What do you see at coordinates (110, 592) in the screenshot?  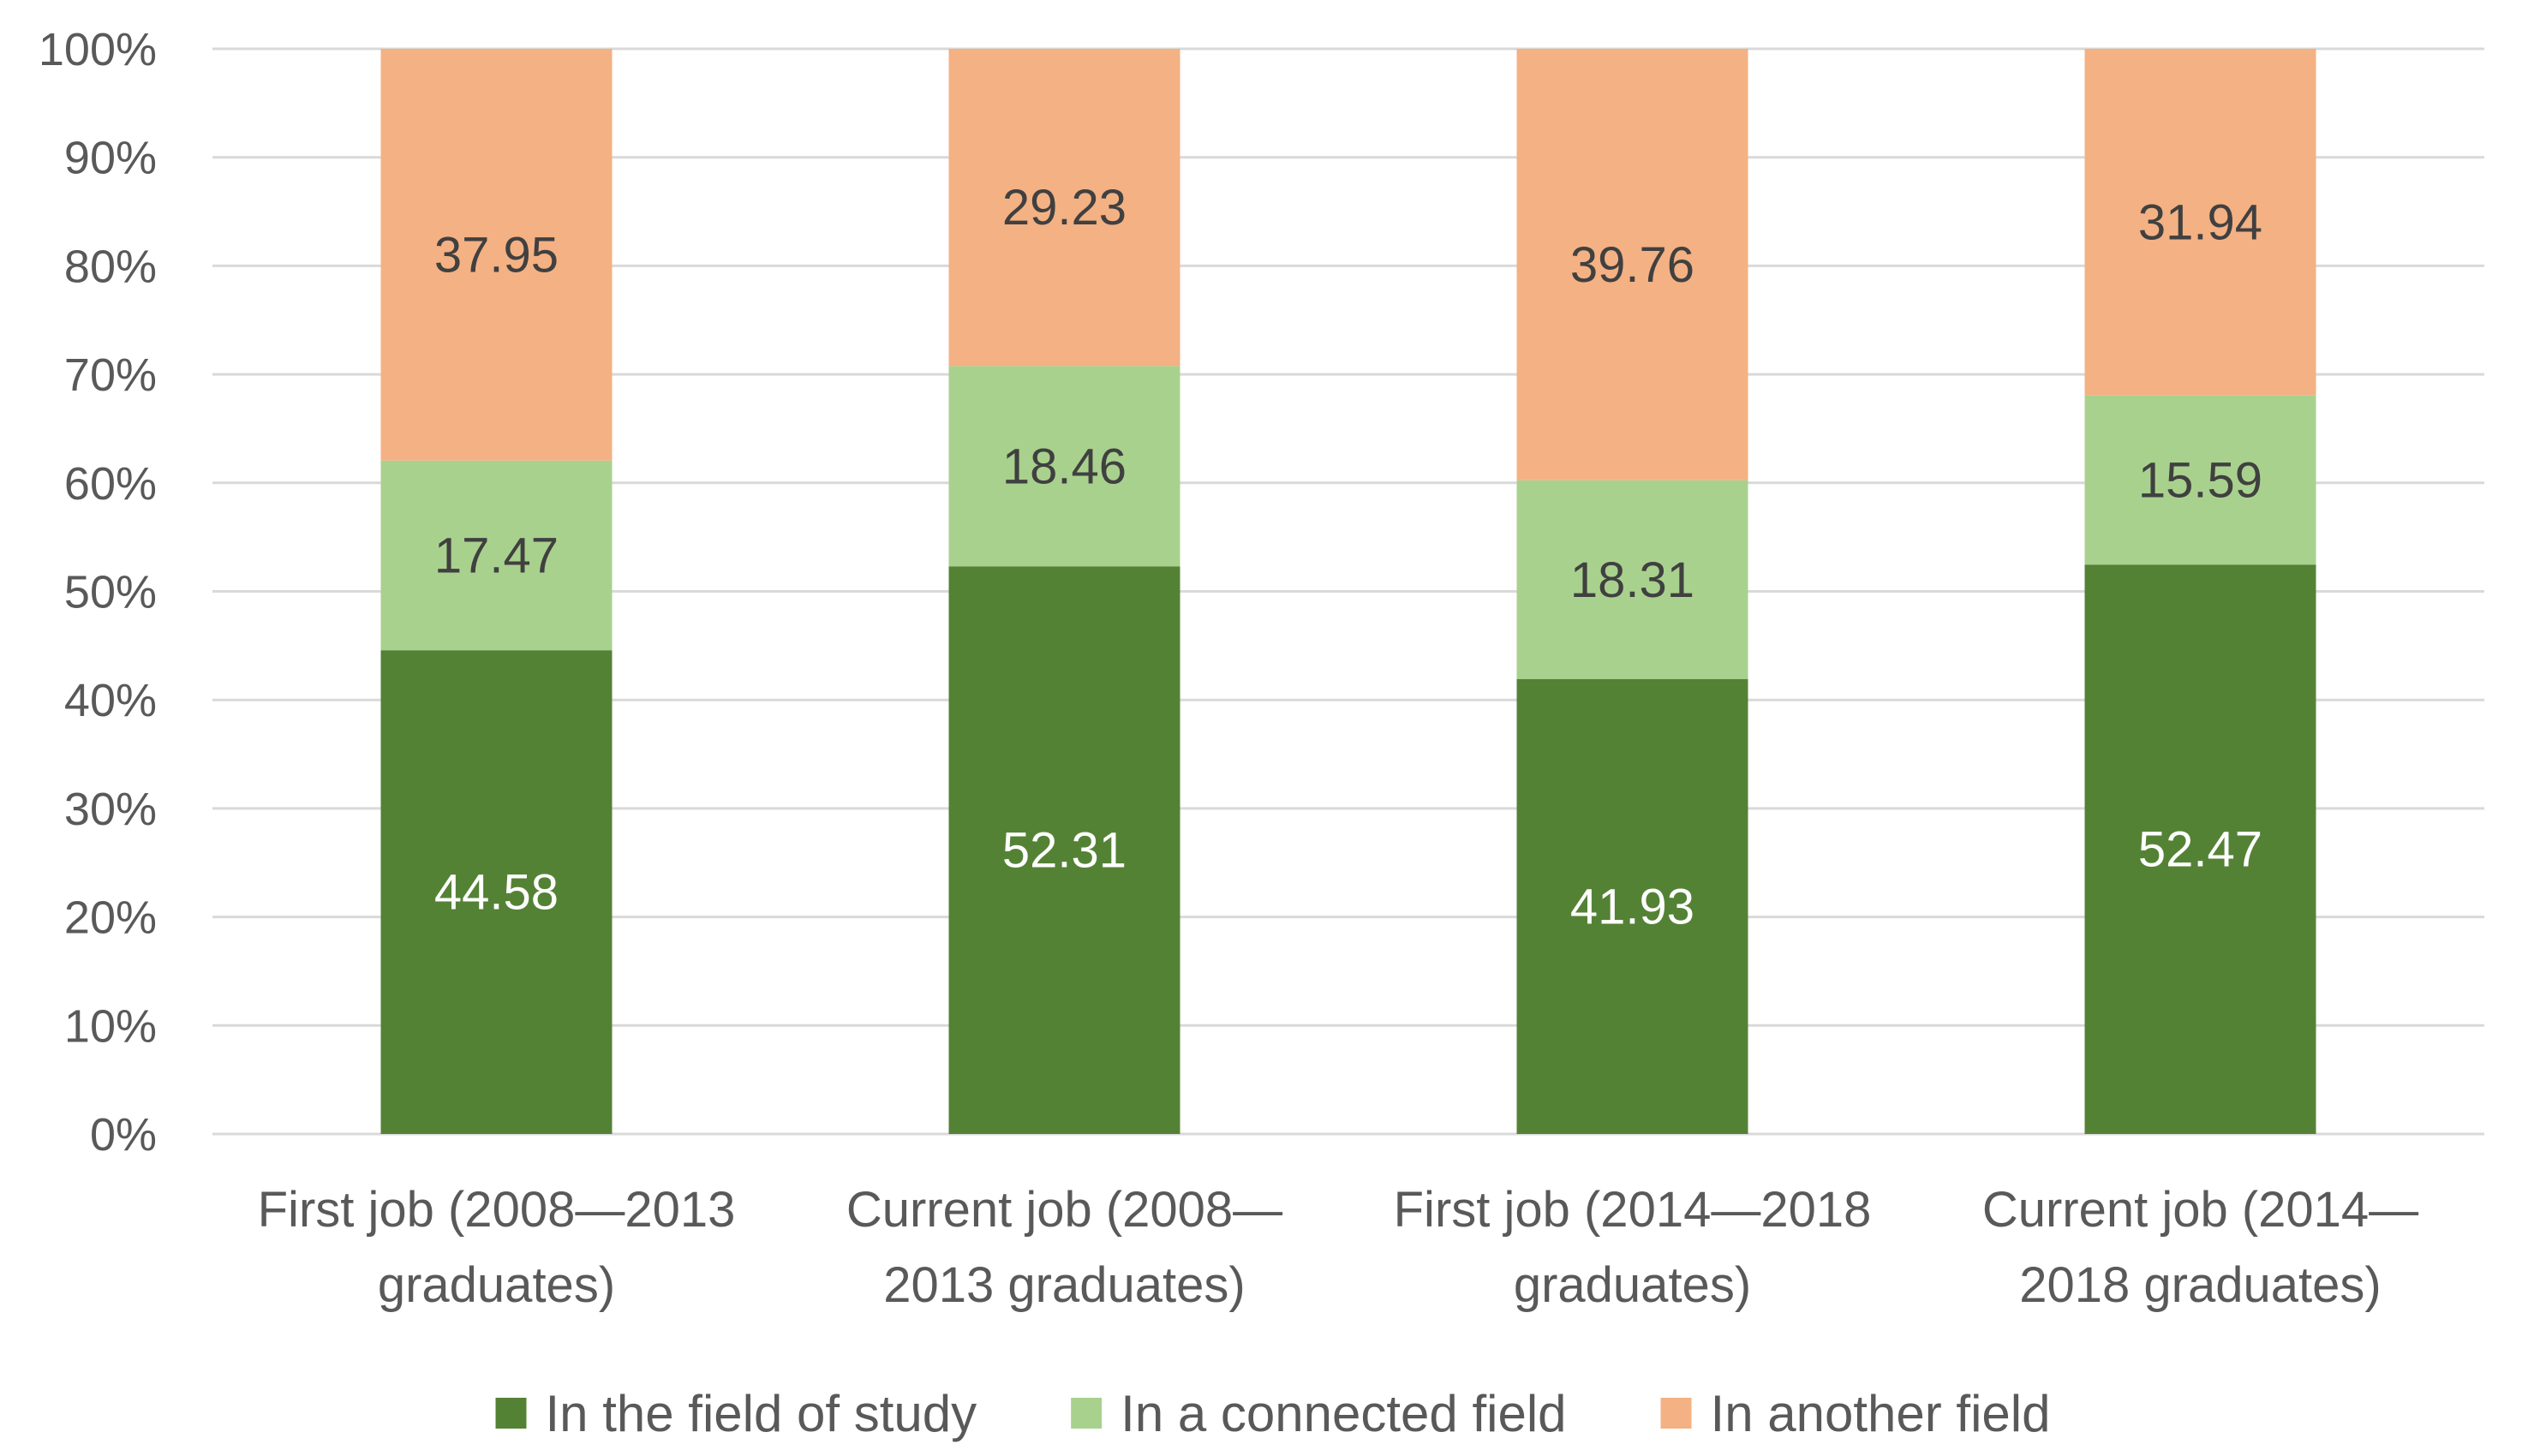 I see `y-tick-label: 50%` at bounding box center [110, 592].